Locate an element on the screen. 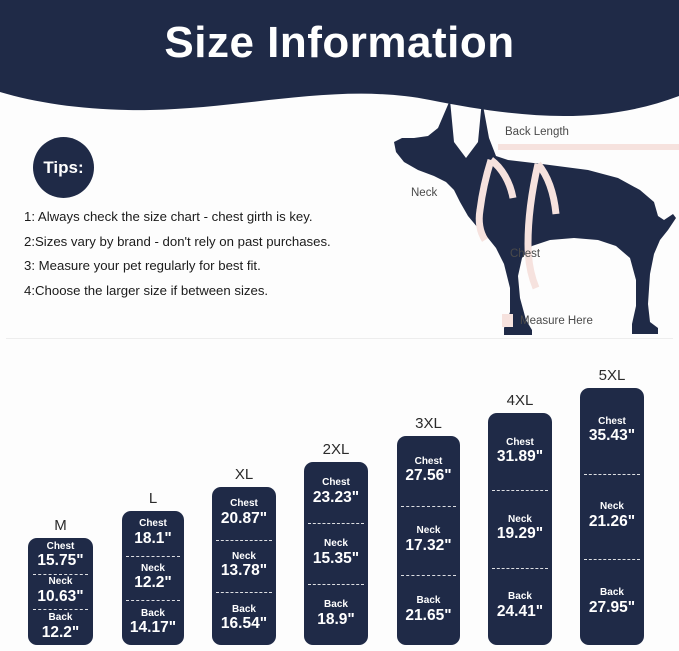 The height and width of the screenshot is (651, 679). measure-row-chest: Chest 18.1" is located at coordinates (153, 533).